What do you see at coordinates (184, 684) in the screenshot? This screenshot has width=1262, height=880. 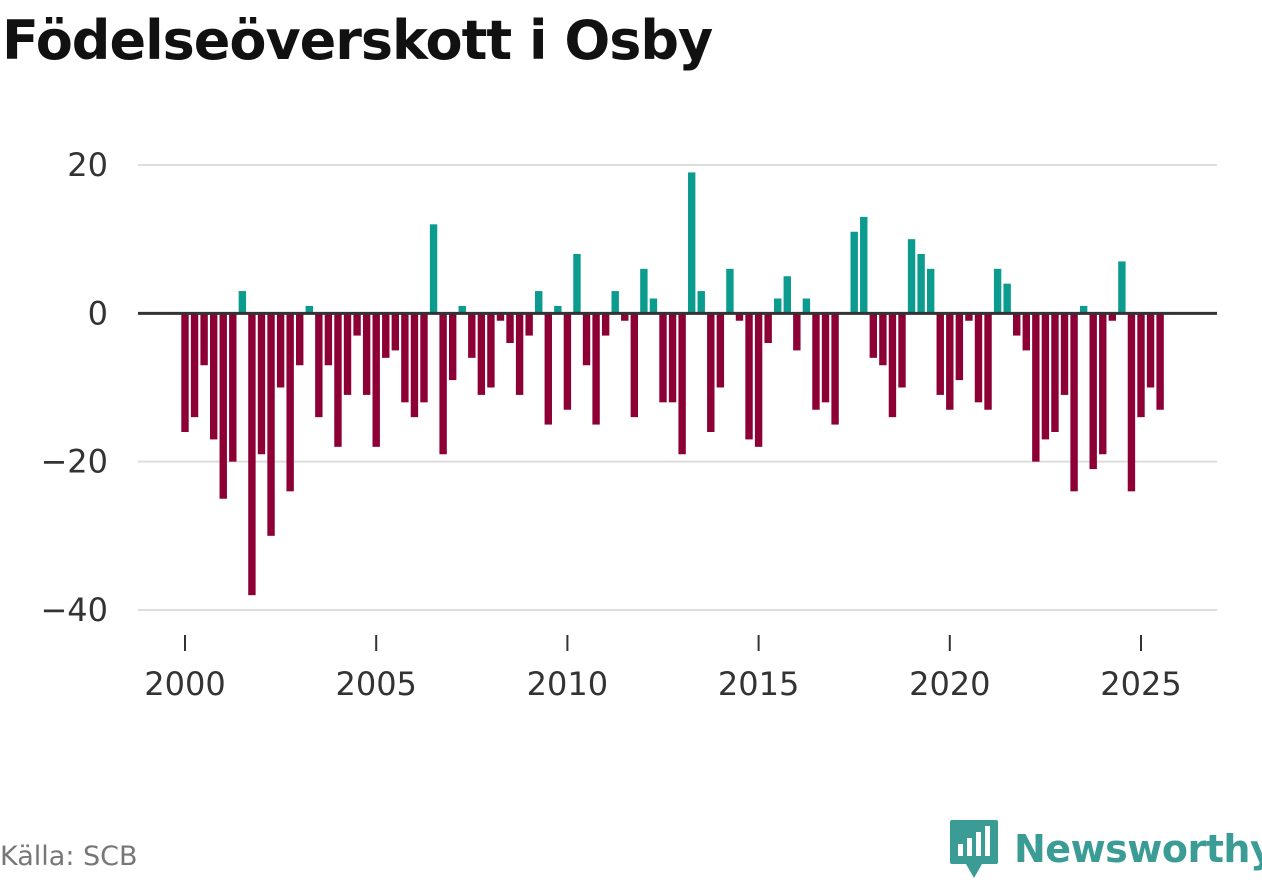 I see `x-tick-label: 2000` at bounding box center [184, 684].